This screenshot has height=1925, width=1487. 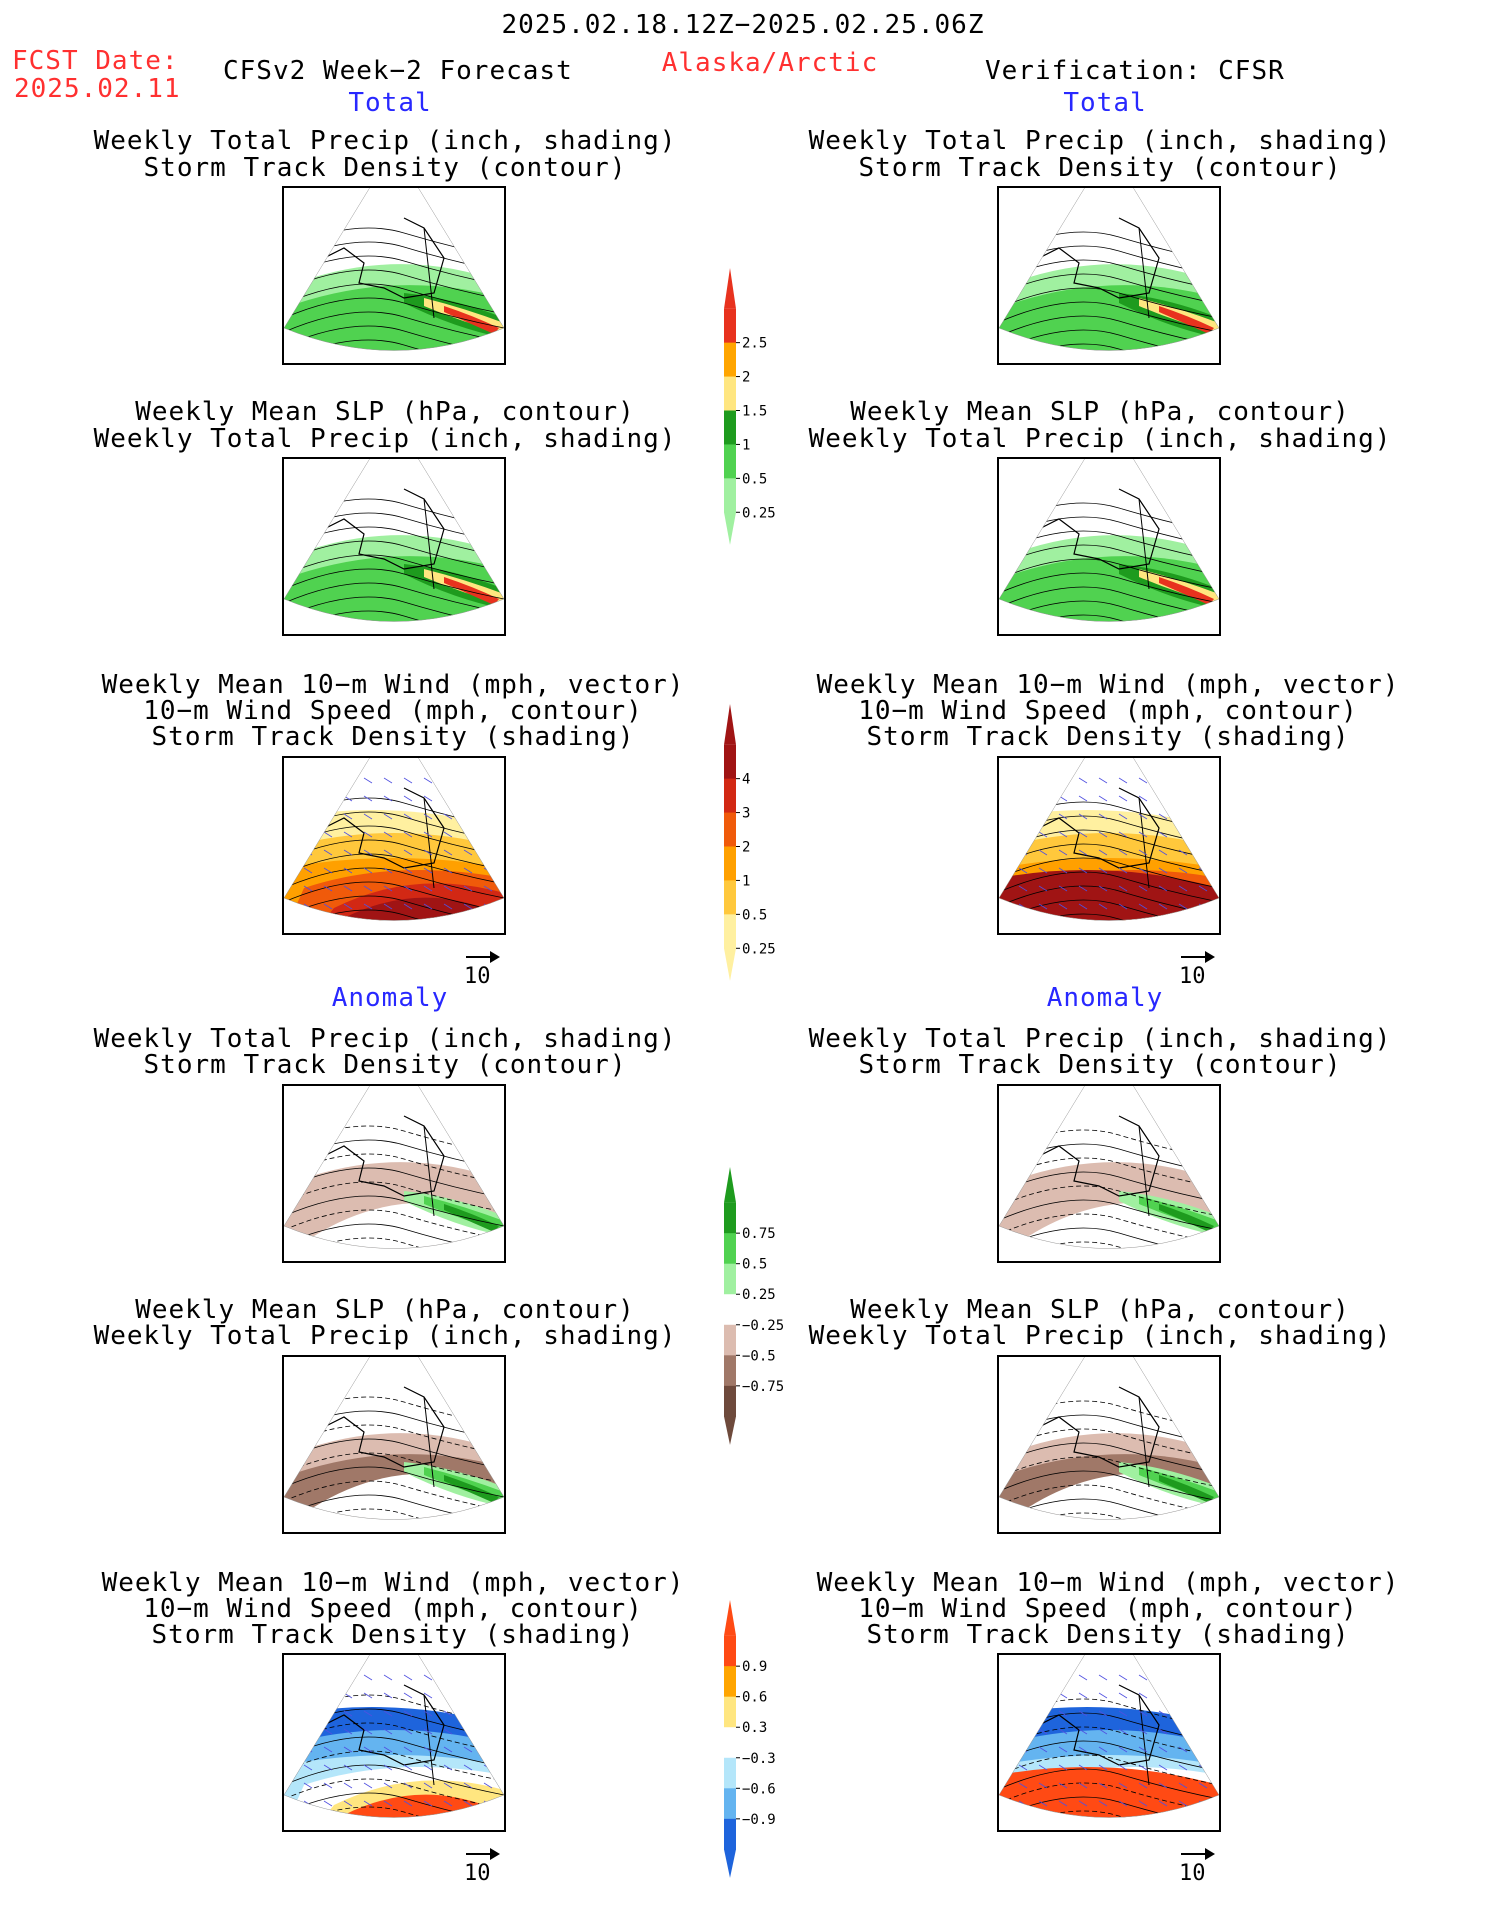 What do you see at coordinates (385, 1336) in the screenshot?
I see `title-l5-line2: Weekly Total Precip (inch, shading)` at bounding box center [385, 1336].